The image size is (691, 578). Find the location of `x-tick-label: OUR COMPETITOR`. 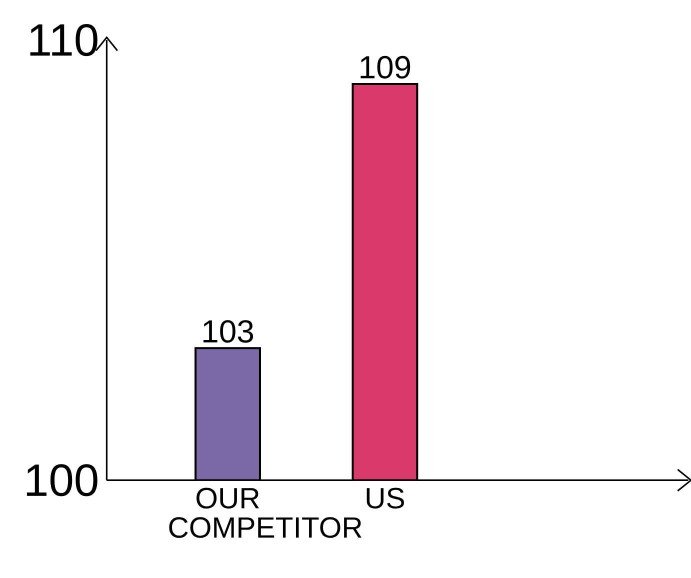

x-tick-label: OUR COMPETITOR is located at coordinates (265, 513).